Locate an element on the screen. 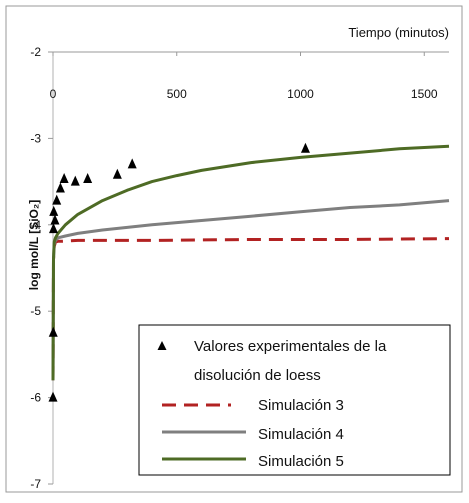 Image resolution: width=469 pixels, height=503 pixels. x-axis-title: Tiempo (minutos) is located at coordinates (398, 32).